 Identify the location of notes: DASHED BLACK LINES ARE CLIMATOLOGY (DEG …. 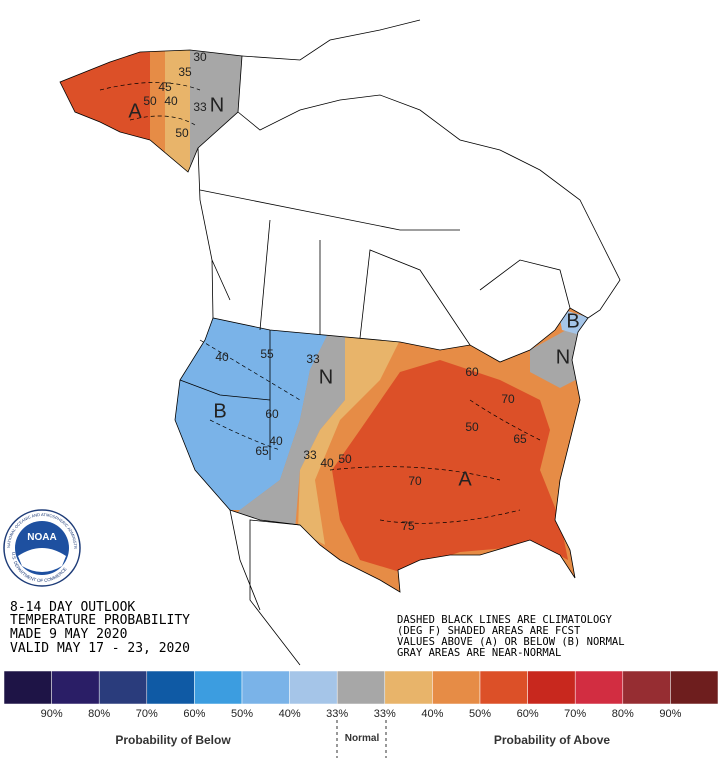
(511, 636).